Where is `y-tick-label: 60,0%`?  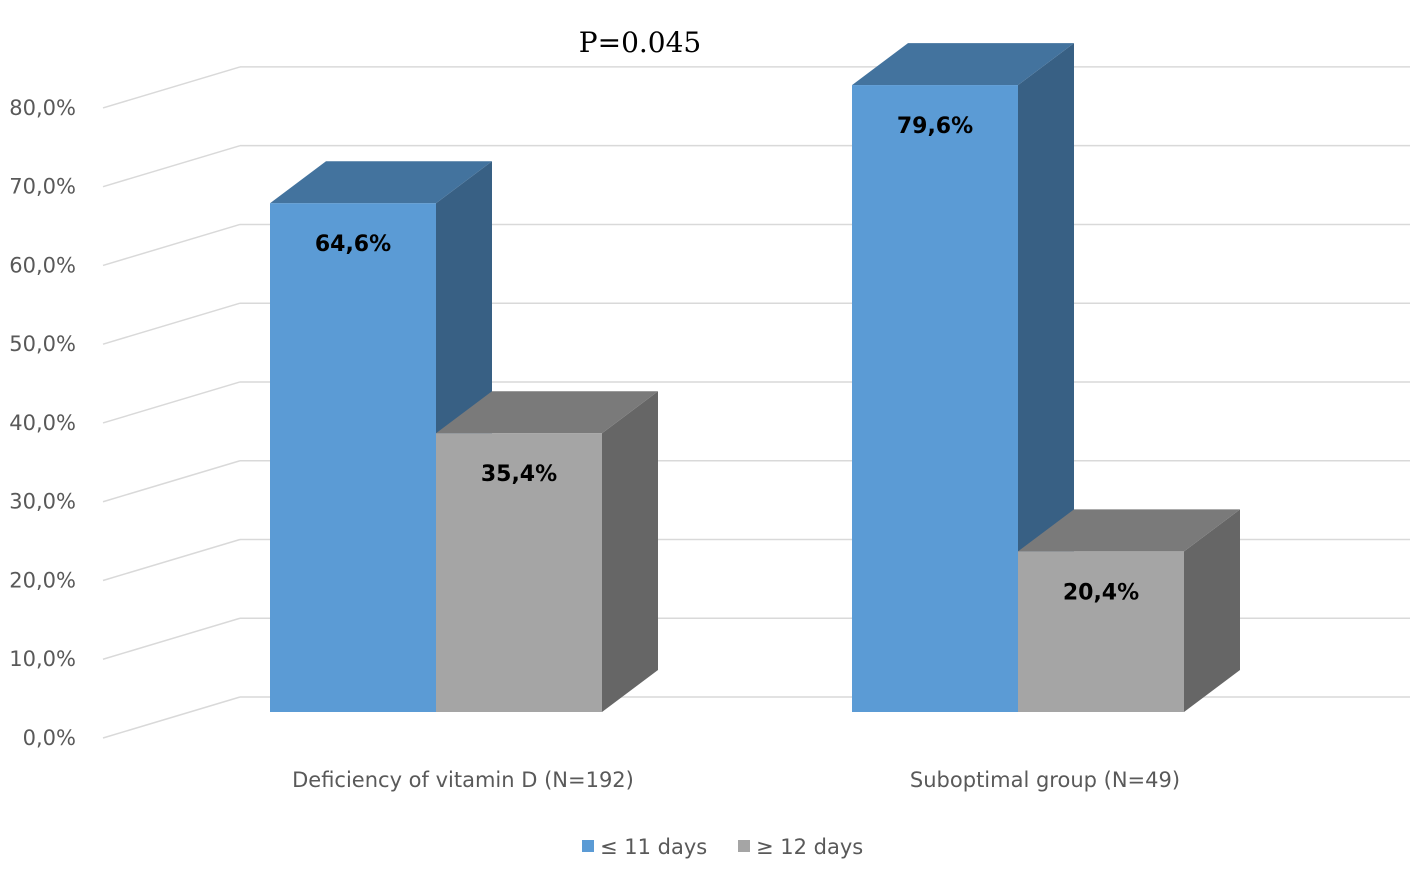 y-tick-label: 60,0% is located at coordinates (42, 265).